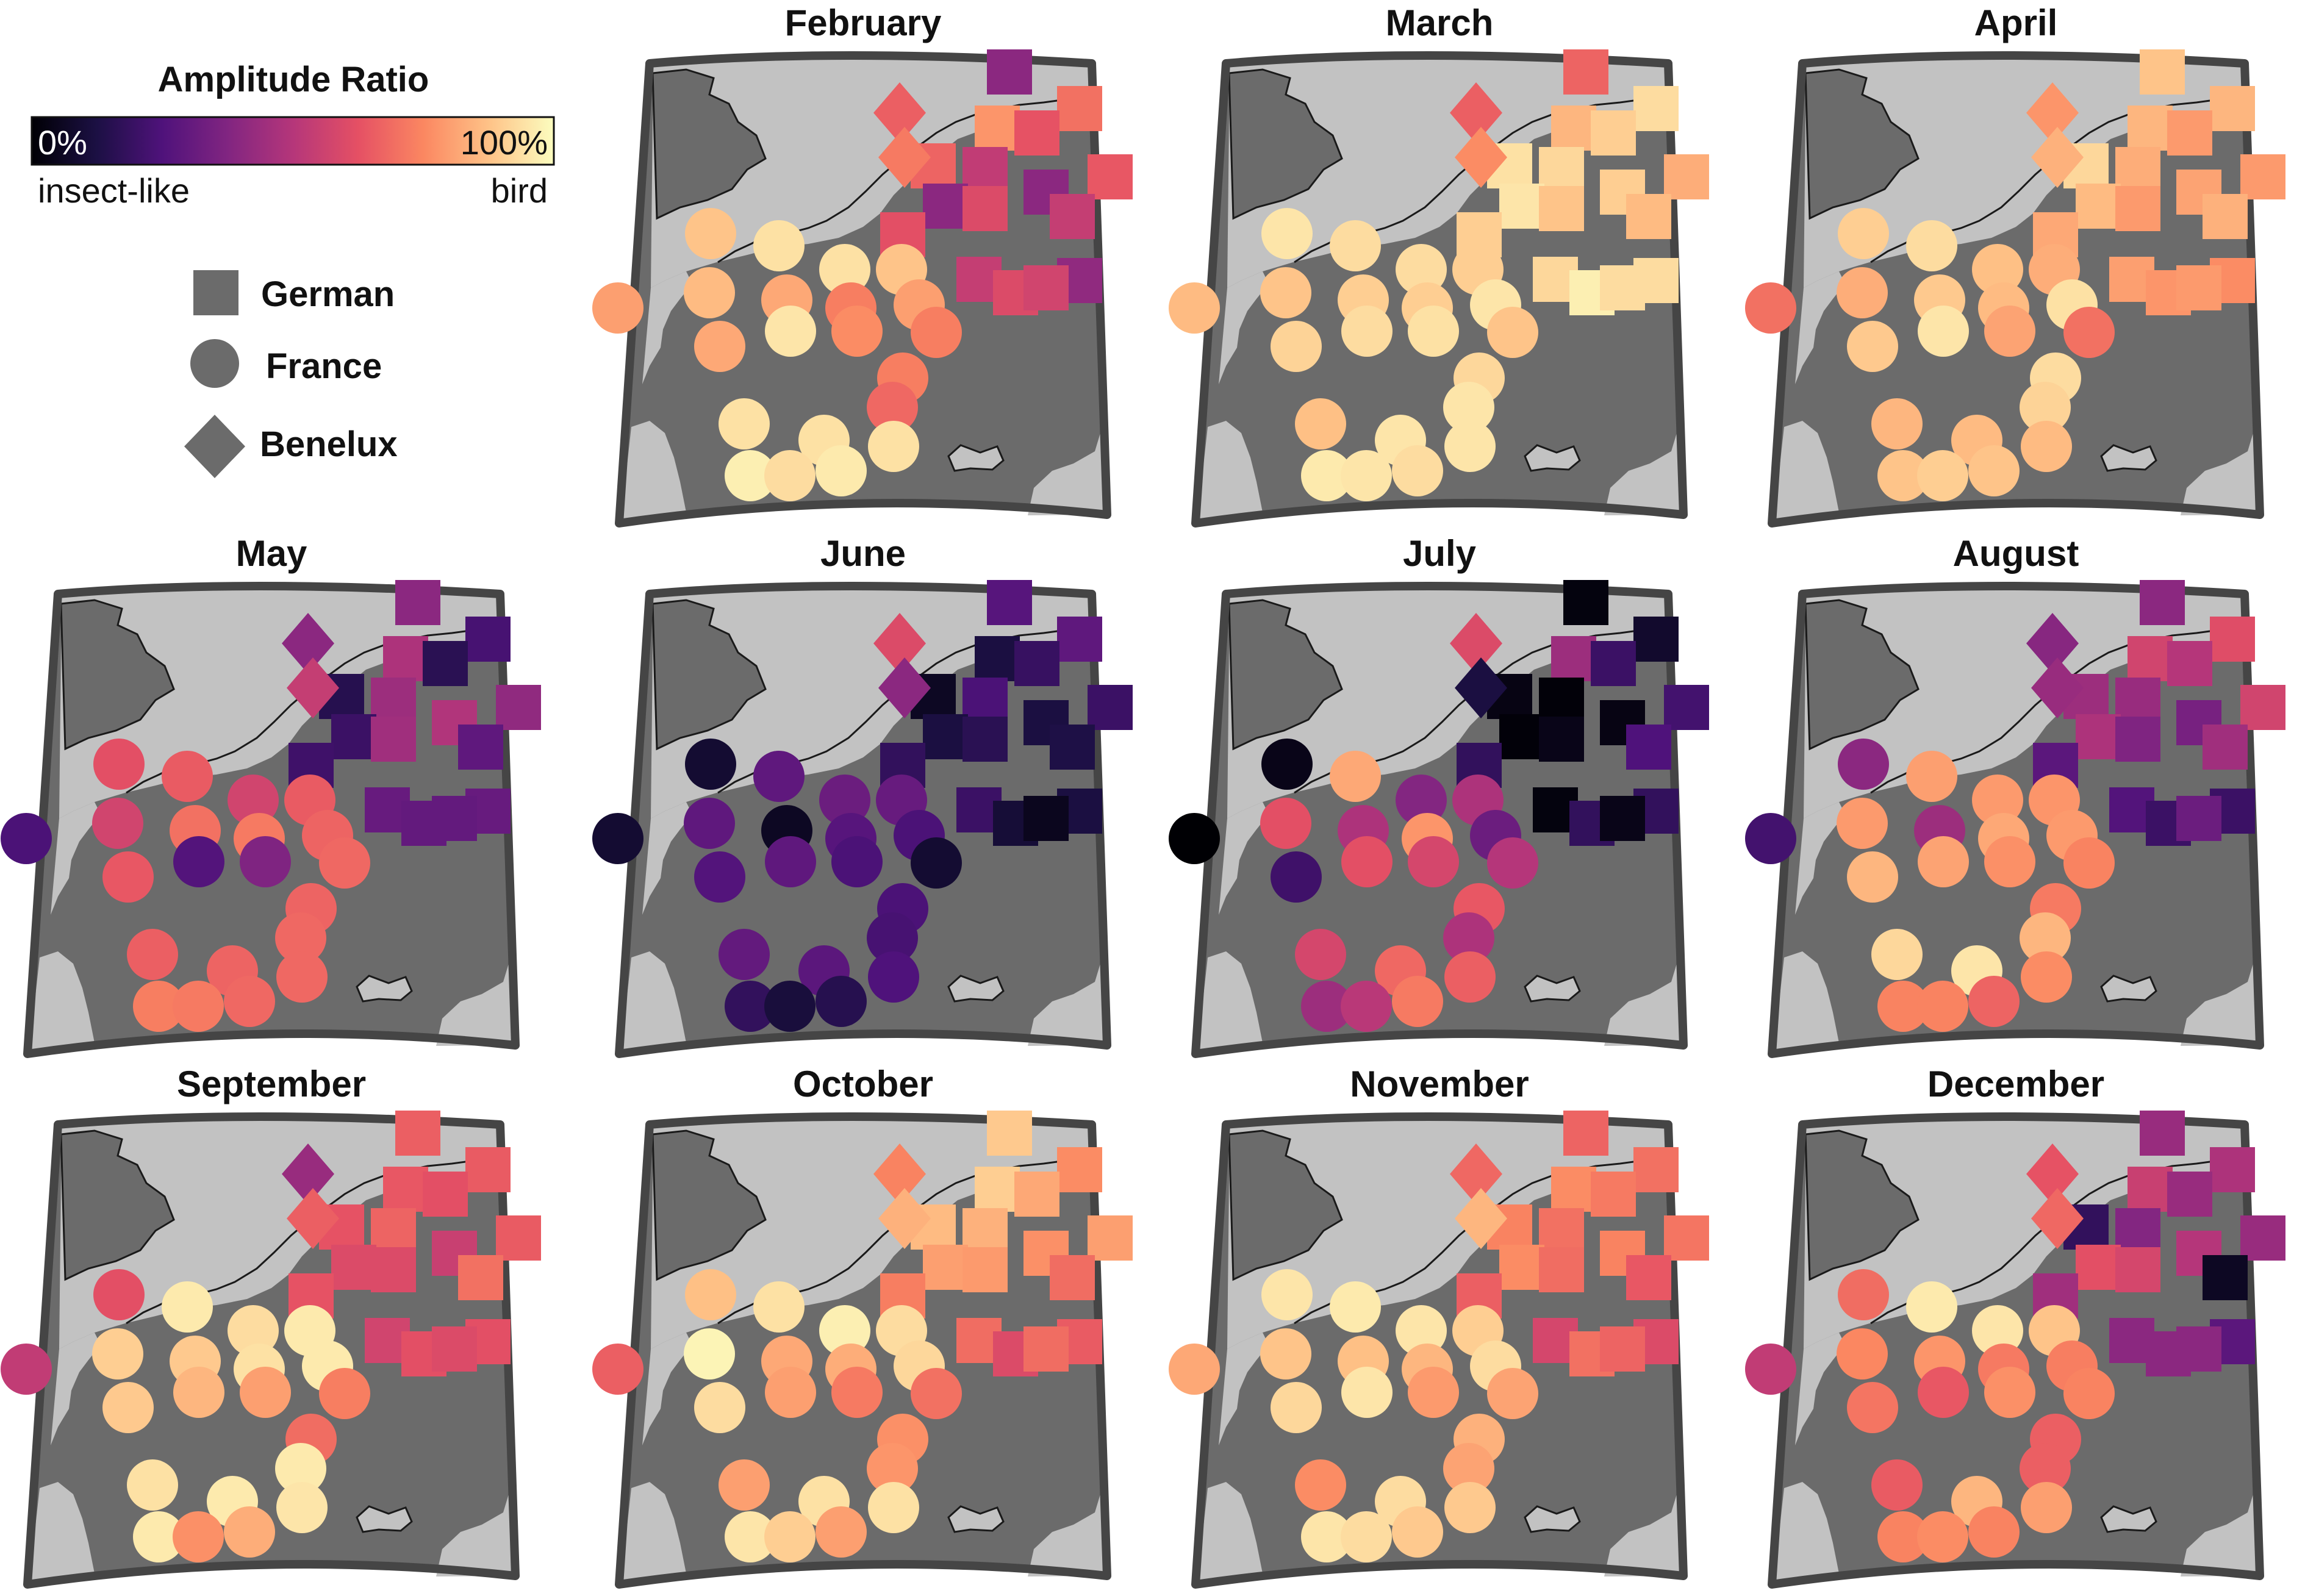 This screenshot has height=1596, width=2305. What do you see at coordinates (329, 444) in the screenshot?
I see `legend-label-benelux: Benelux` at bounding box center [329, 444].